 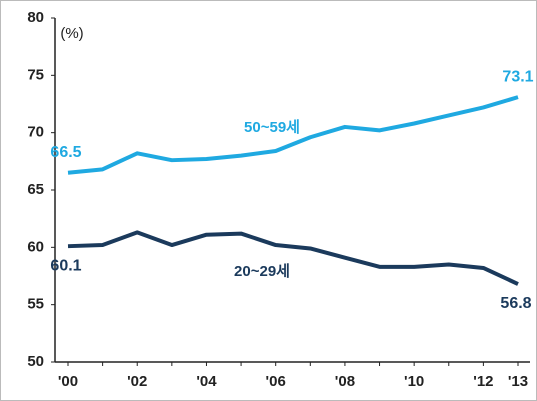 What do you see at coordinates (35, 246) in the screenshot?
I see `y-tick-label: 60` at bounding box center [35, 246].